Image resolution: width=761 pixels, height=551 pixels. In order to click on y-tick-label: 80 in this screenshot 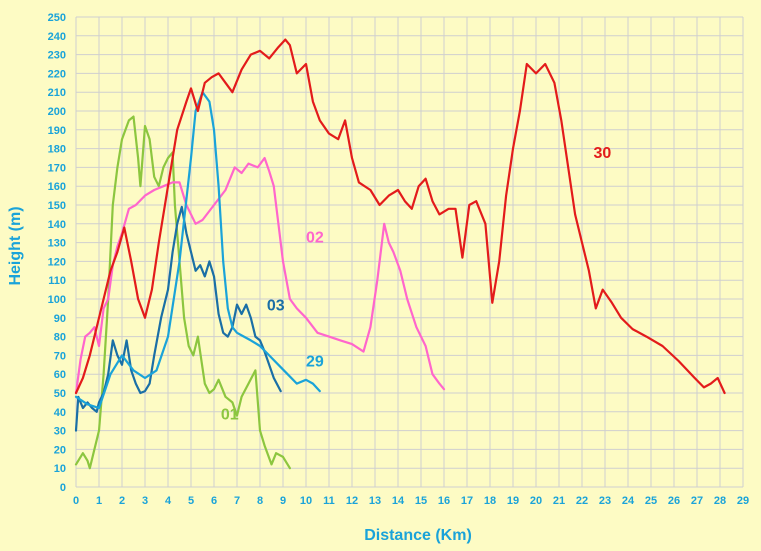, I will do `click(60, 338)`.